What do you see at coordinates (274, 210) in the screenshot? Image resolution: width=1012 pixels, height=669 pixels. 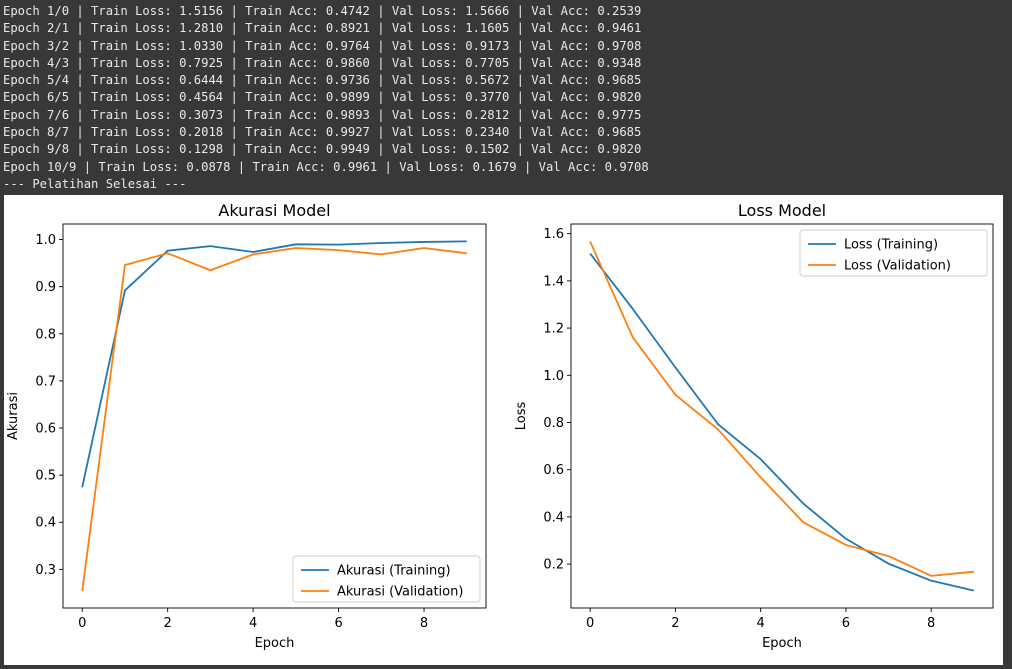 I see `chart-title: Akurasi Model` at bounding box center [274, 210].